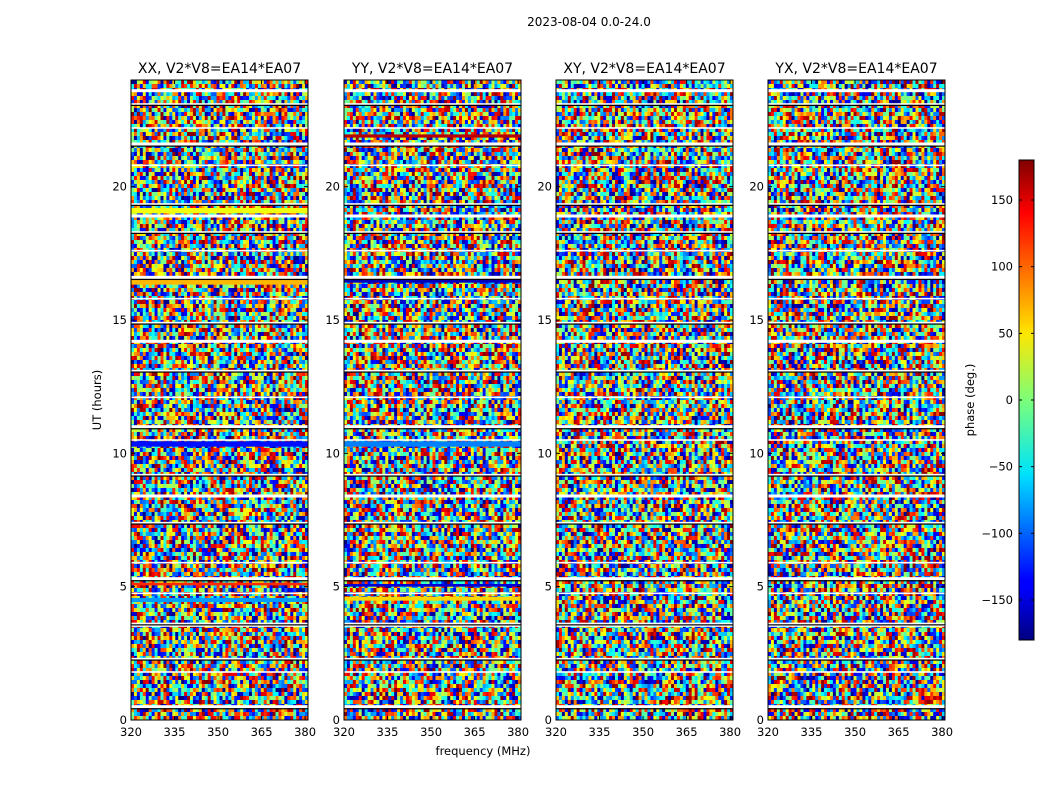 The width and height of the screenshot is (1050, 800). What do you see at coordinates (760, 587) in the screenshot?
I see `y-tick-label: 5` at bounding box center [760, 587].